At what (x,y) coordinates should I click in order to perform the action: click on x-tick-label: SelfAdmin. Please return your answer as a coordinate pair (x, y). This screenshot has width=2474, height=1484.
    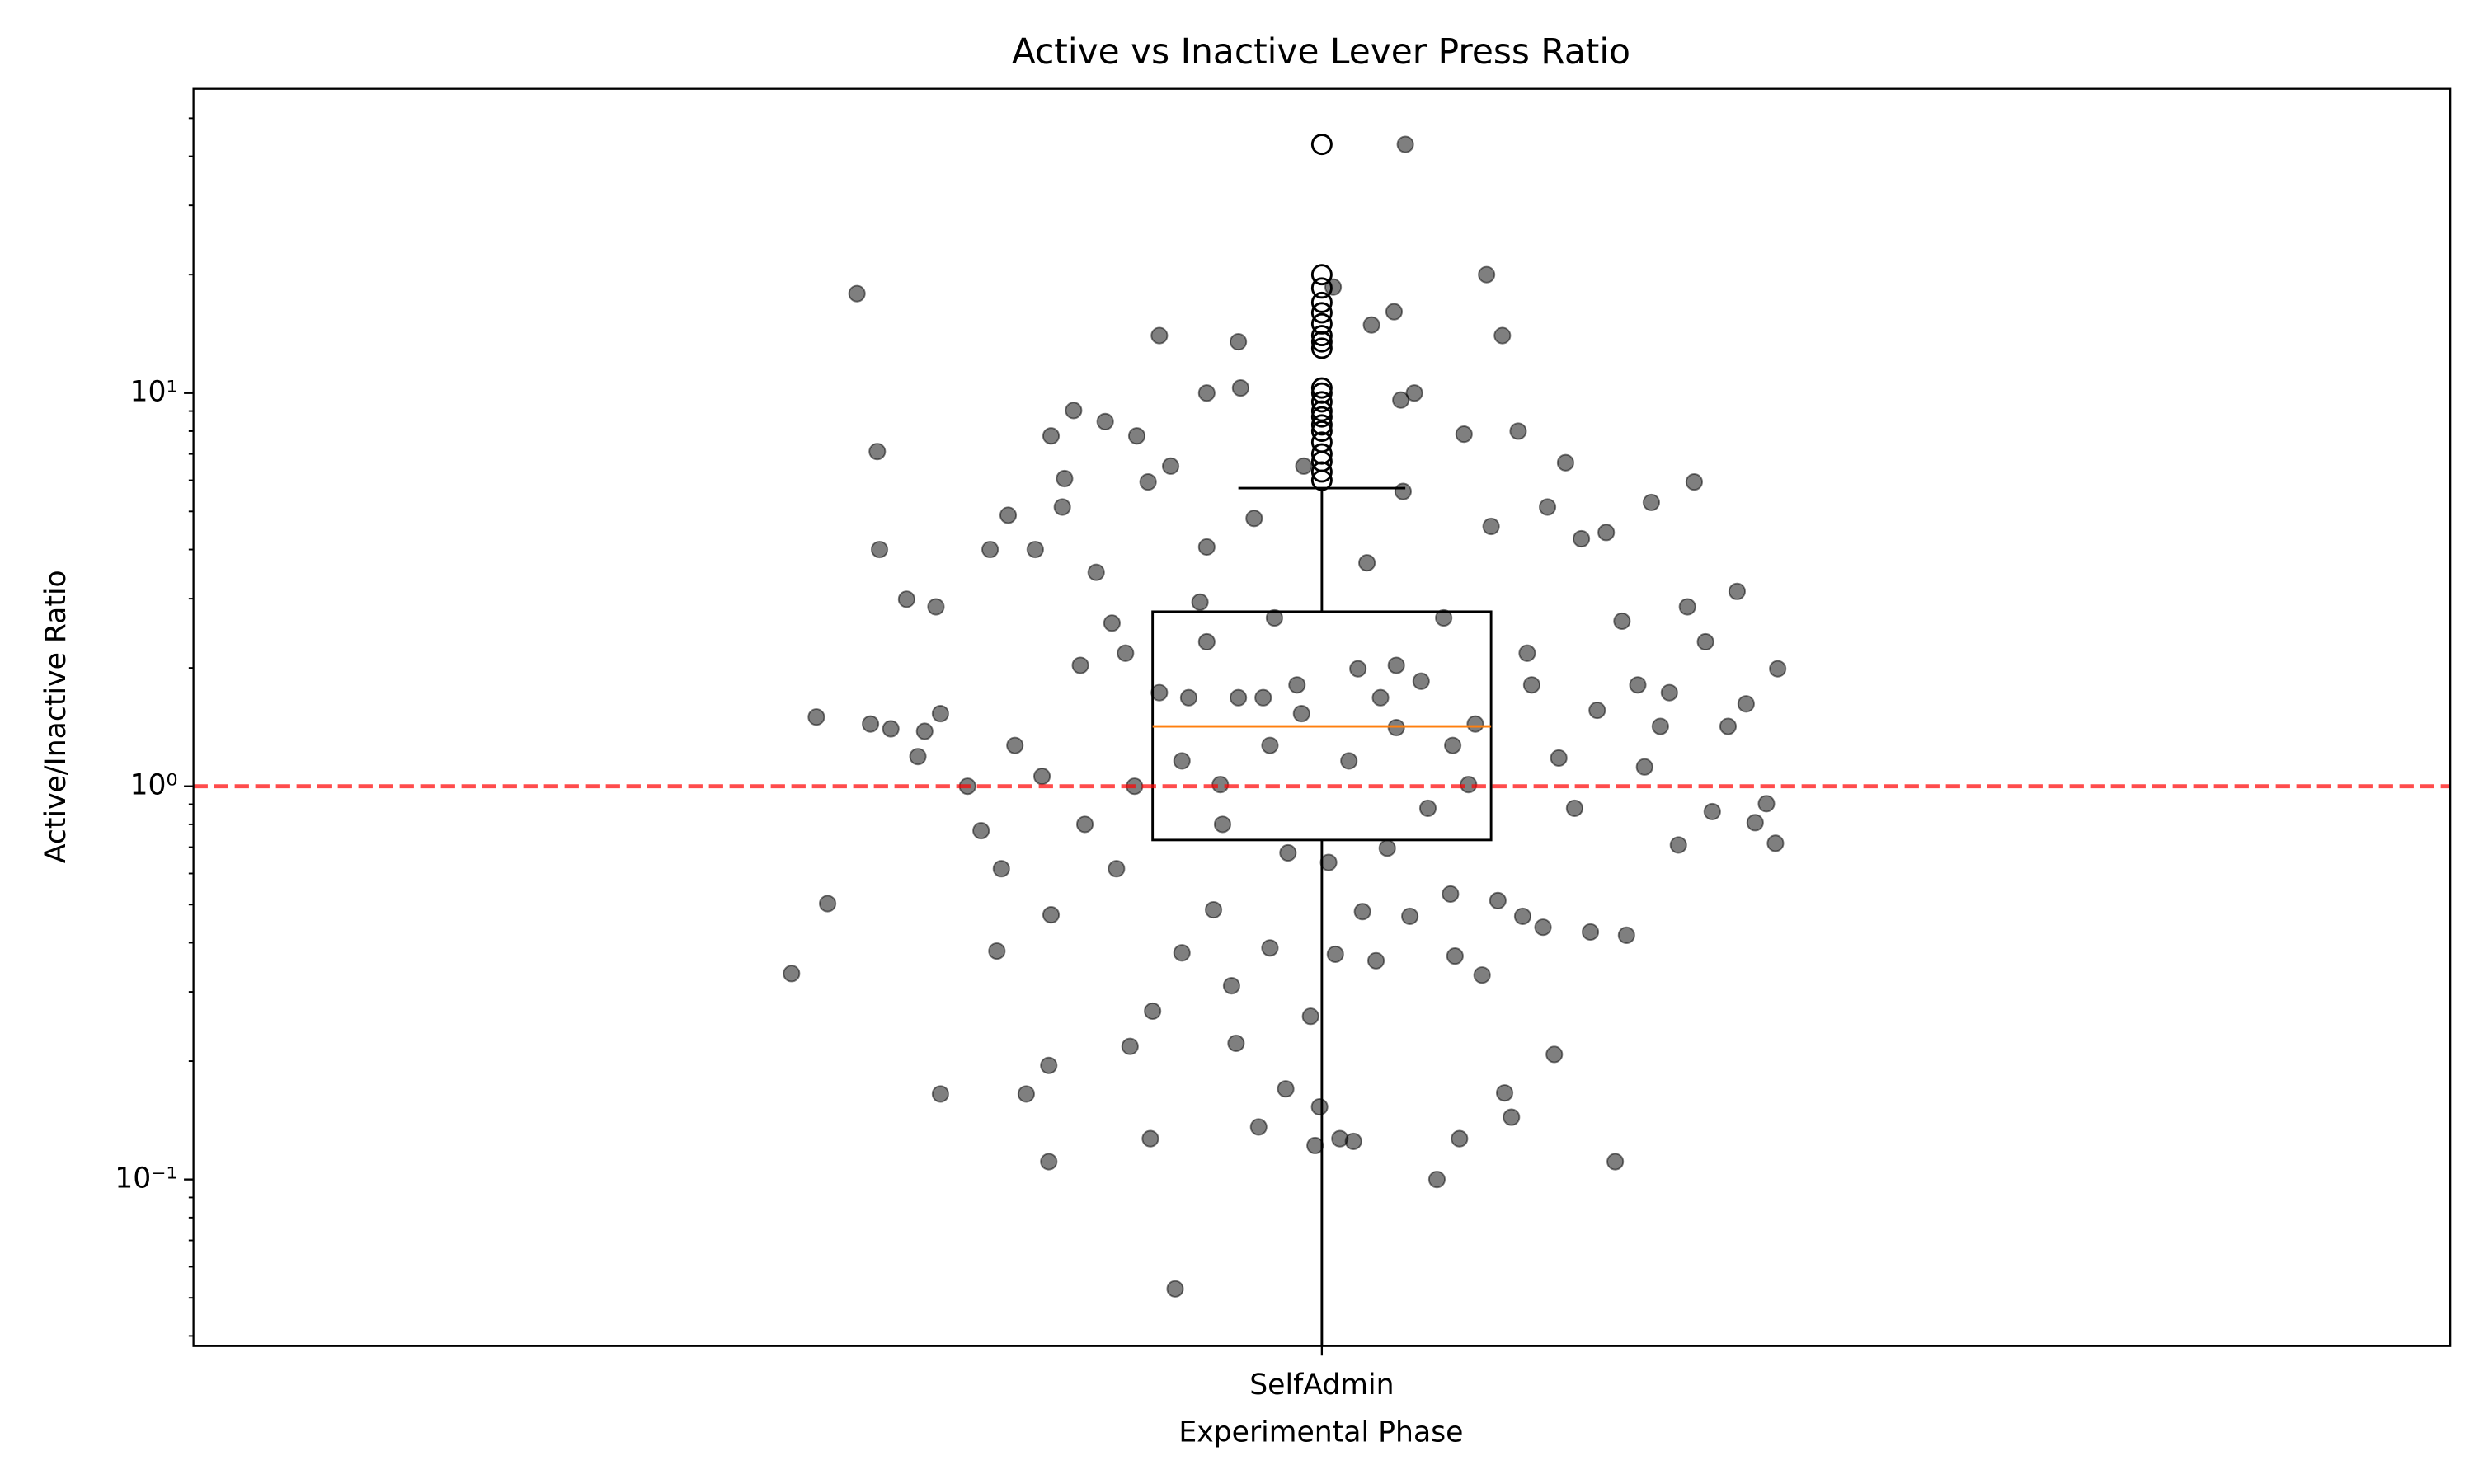
    Looking at the image, I should click on (1321, 1385).